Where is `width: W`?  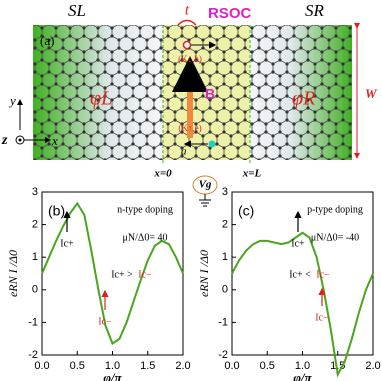 width: W is located at coordinates (371, 93).